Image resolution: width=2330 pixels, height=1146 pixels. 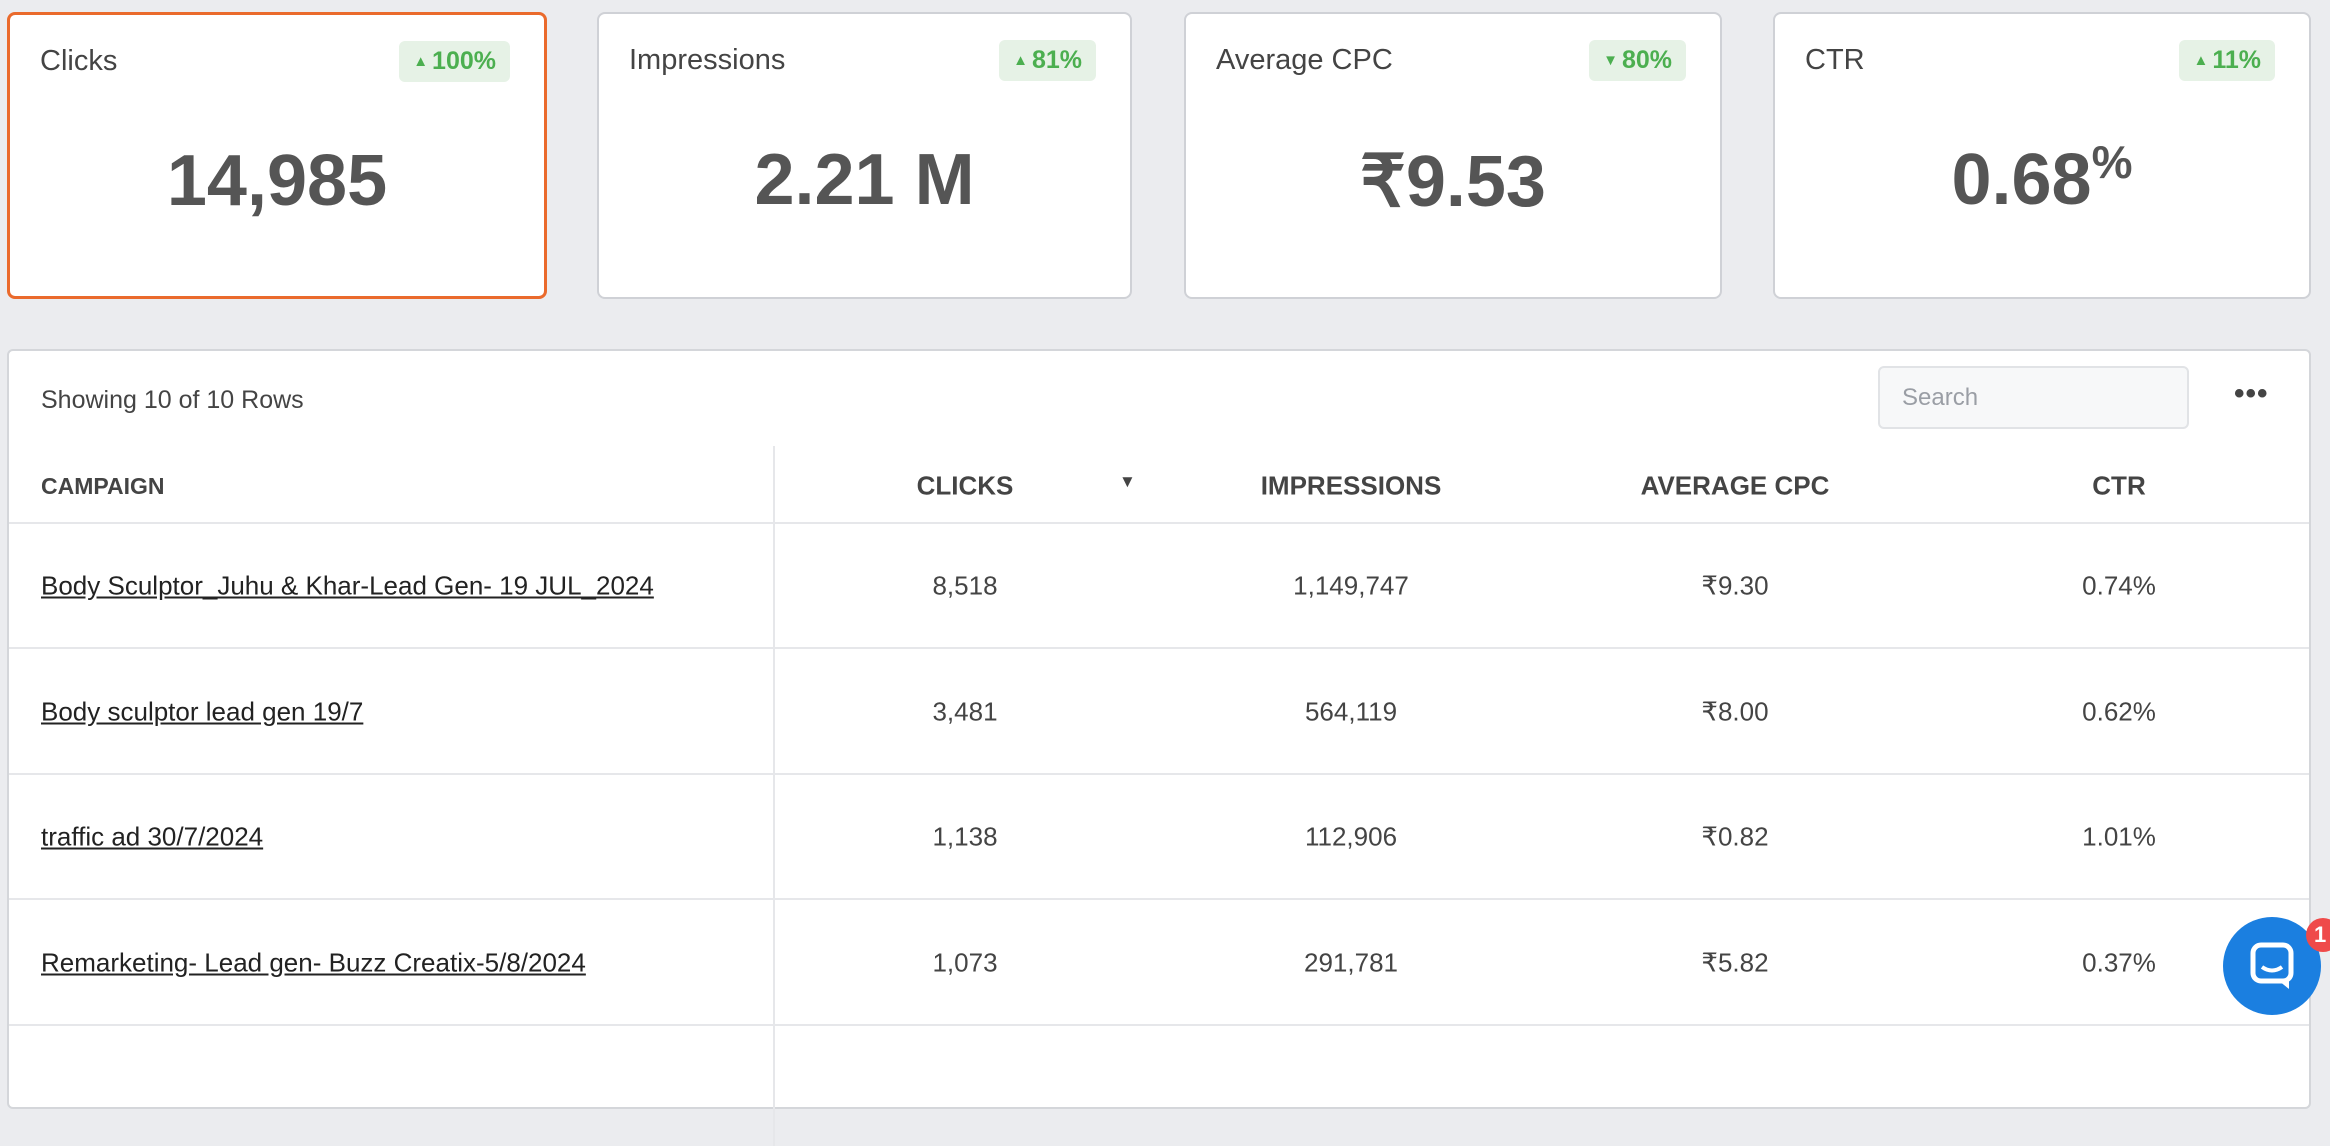 What do you see at coordinates (1351, 585) in the screenshot?
I see `table-cell: 1,149,747` at bounding box center [1351, 585].